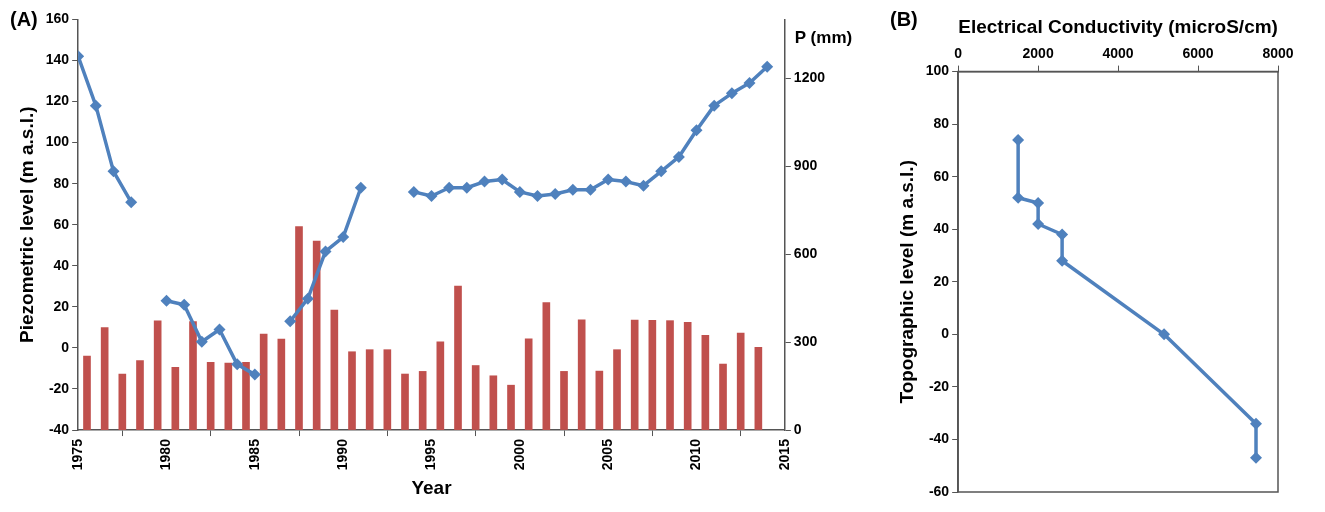  What do you see at coordinates (939, 490) in the screenshot?
I see `y-tick-label: -60` at bounding box center [939, 490].